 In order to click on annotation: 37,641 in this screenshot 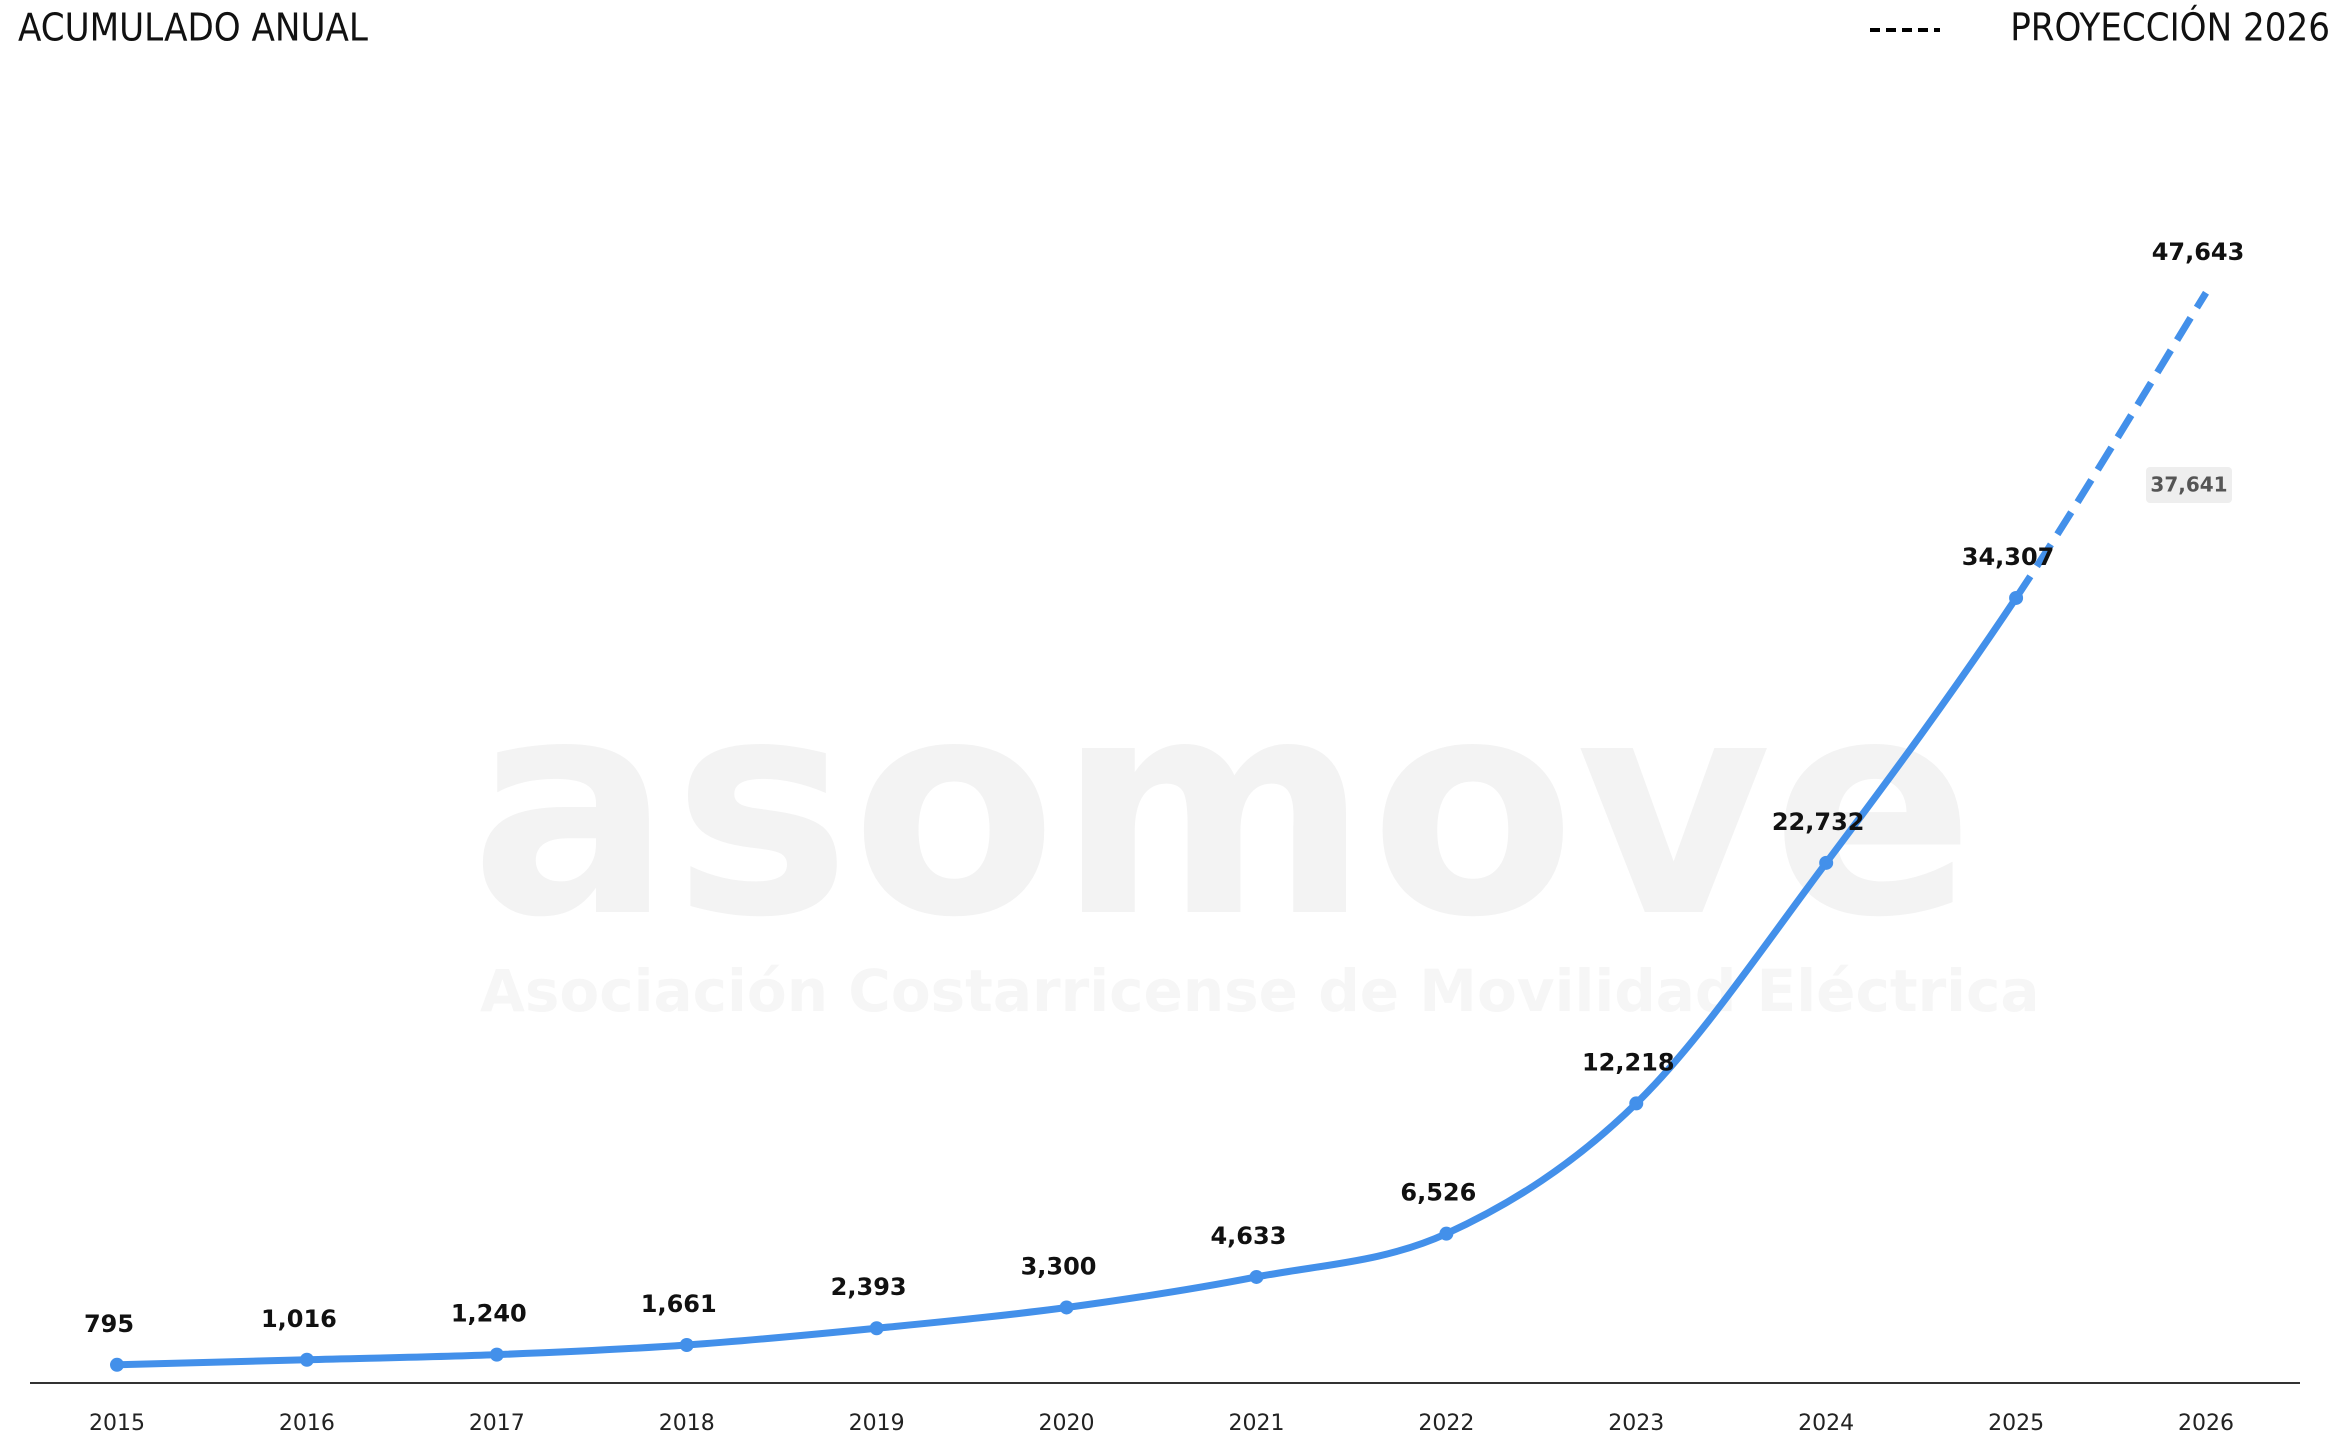, I will do `click(2188, 485)`.